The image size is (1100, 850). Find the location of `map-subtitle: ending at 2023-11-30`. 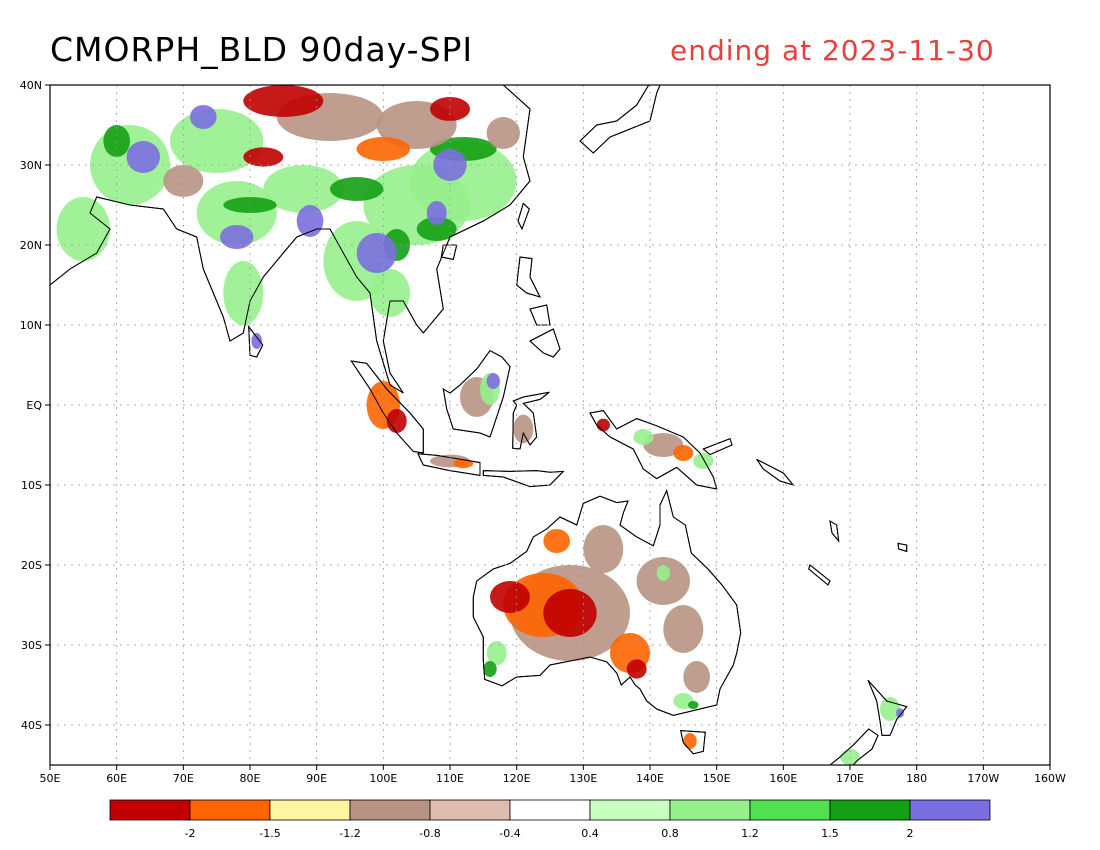

map-subtitle: ending at 2023-11-30 is located at coordinates (832, 50).